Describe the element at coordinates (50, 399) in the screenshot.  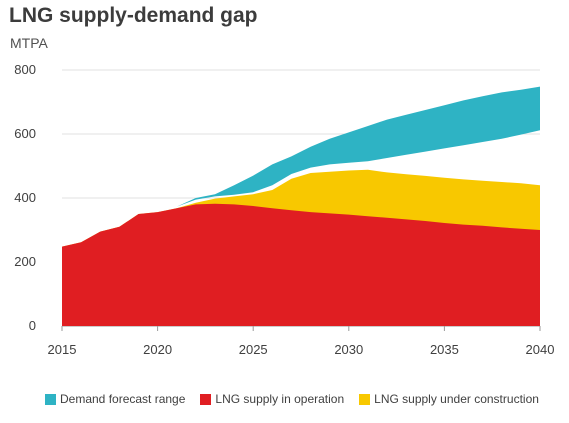
I see `legend-swatch-demand` at that location.